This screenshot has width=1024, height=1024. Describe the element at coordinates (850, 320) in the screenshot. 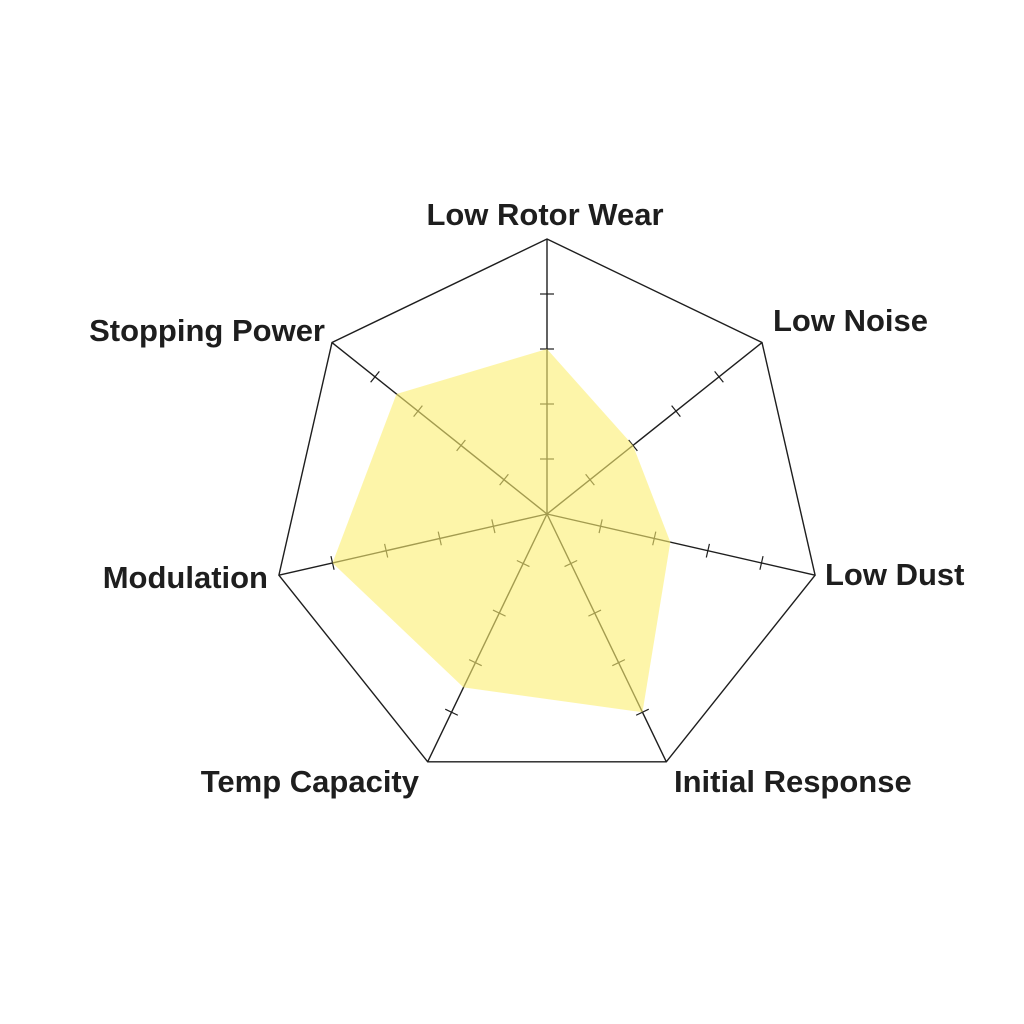

I see `axis-label-low-noise: Low Noise` at that location.